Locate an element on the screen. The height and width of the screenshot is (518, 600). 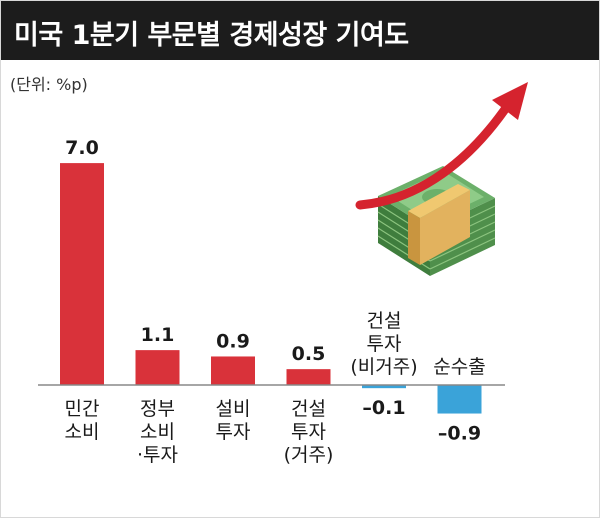
category-label: (비거주) is located at coordinates (383, 367).